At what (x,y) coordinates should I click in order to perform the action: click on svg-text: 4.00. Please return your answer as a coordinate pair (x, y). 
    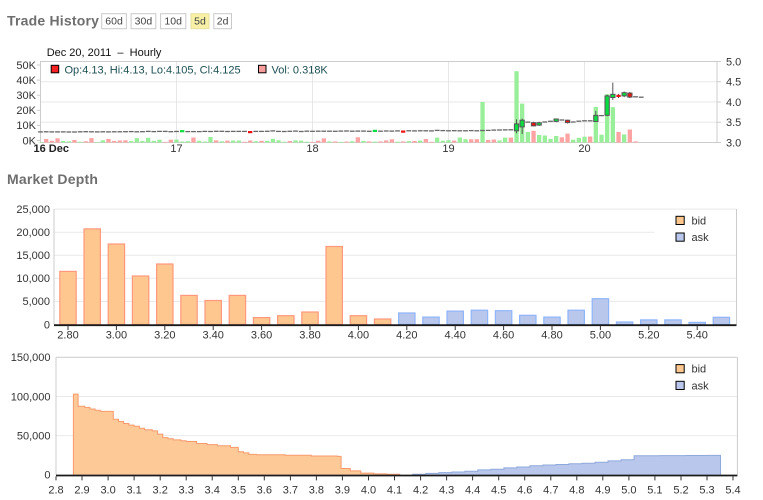
    Looking at the image, I should click on (358, 336).